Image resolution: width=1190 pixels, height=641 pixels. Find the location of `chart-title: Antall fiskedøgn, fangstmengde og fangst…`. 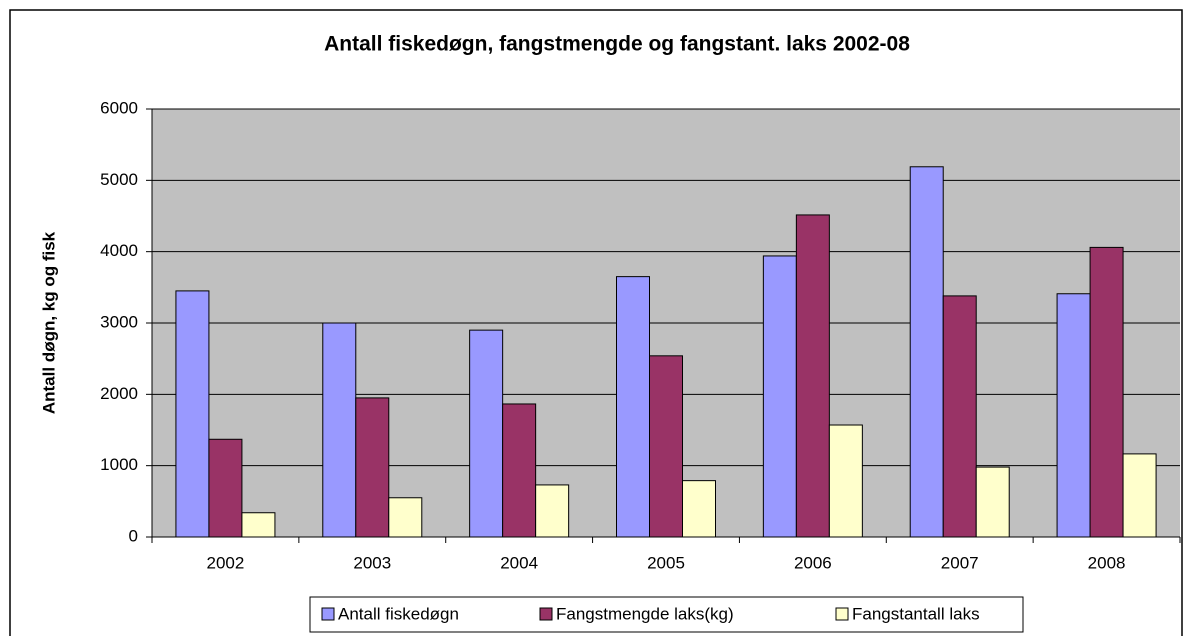

chart-title: Antall fiskedøgn, fangstmengde og fangst… is located at coordinates (617, 44).